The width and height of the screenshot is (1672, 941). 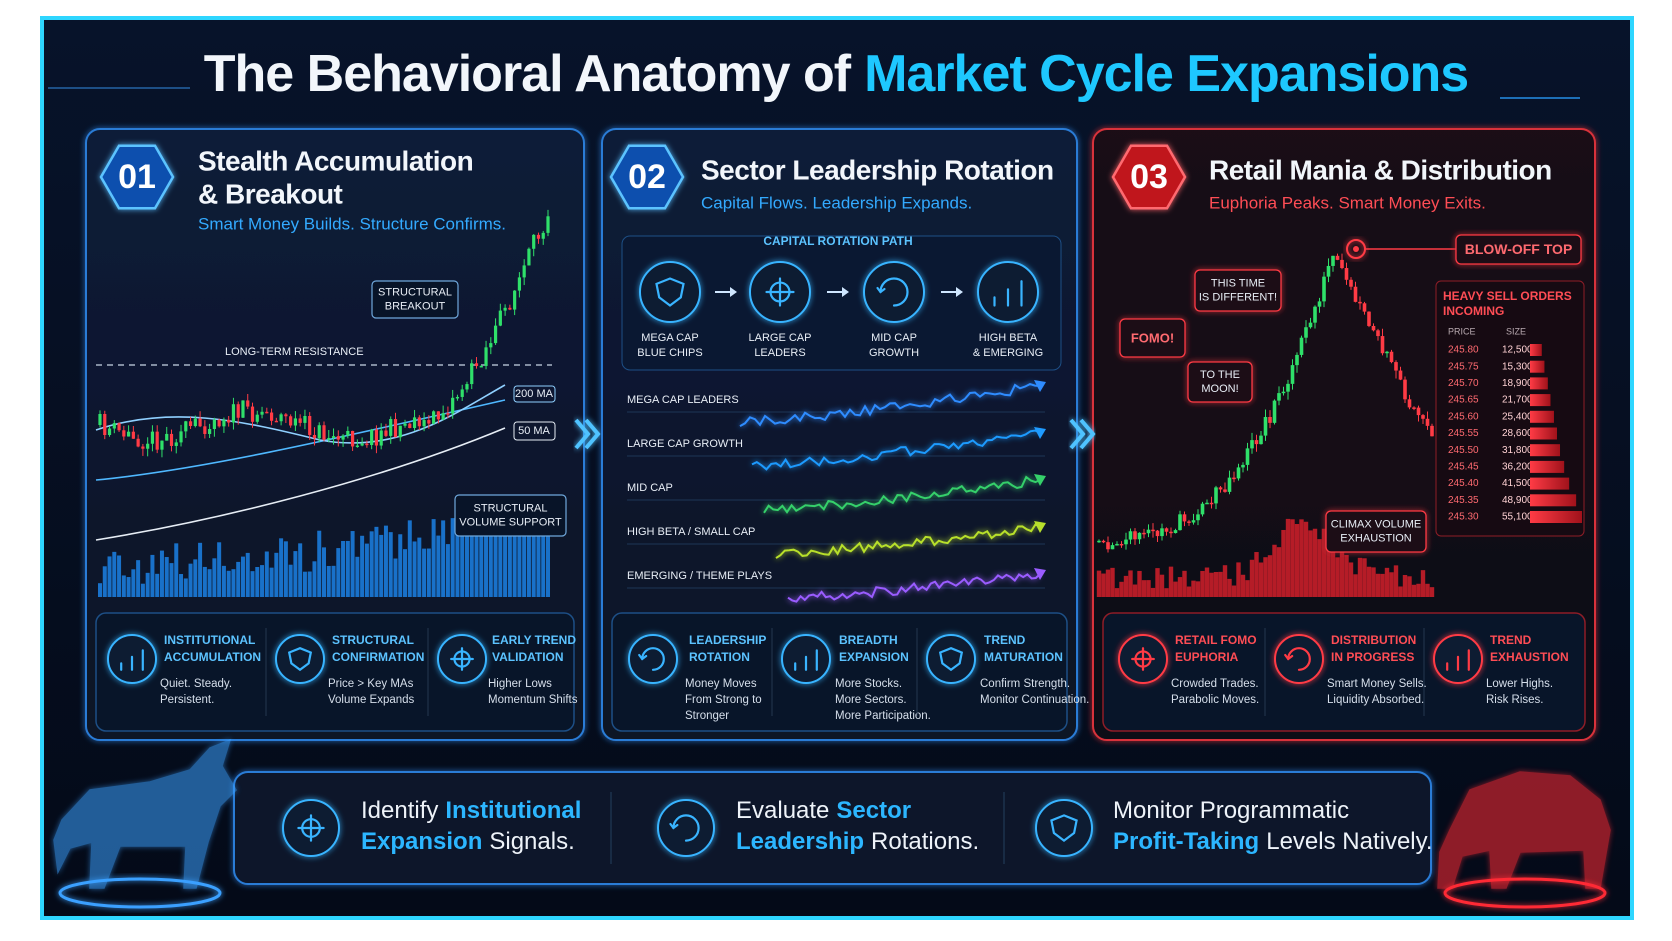 I want to click on icon-arrow, so click(x=674, y=826).